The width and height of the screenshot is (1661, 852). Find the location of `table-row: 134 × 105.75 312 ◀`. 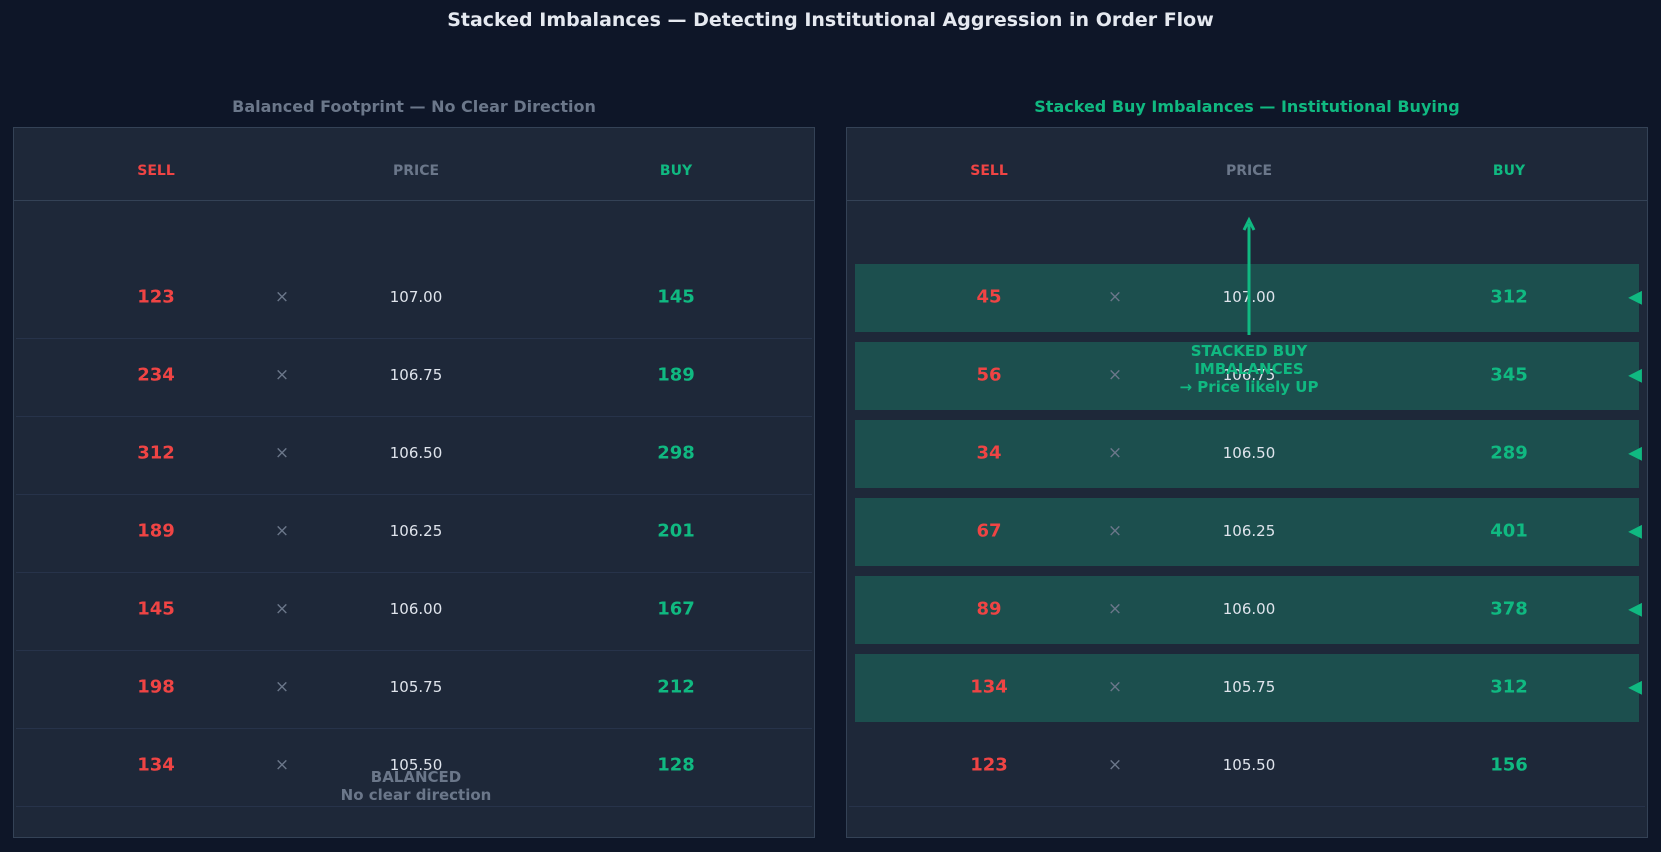

table-row: 134 × 105.75 312 ◀ is located at coordinates (1247, 690).